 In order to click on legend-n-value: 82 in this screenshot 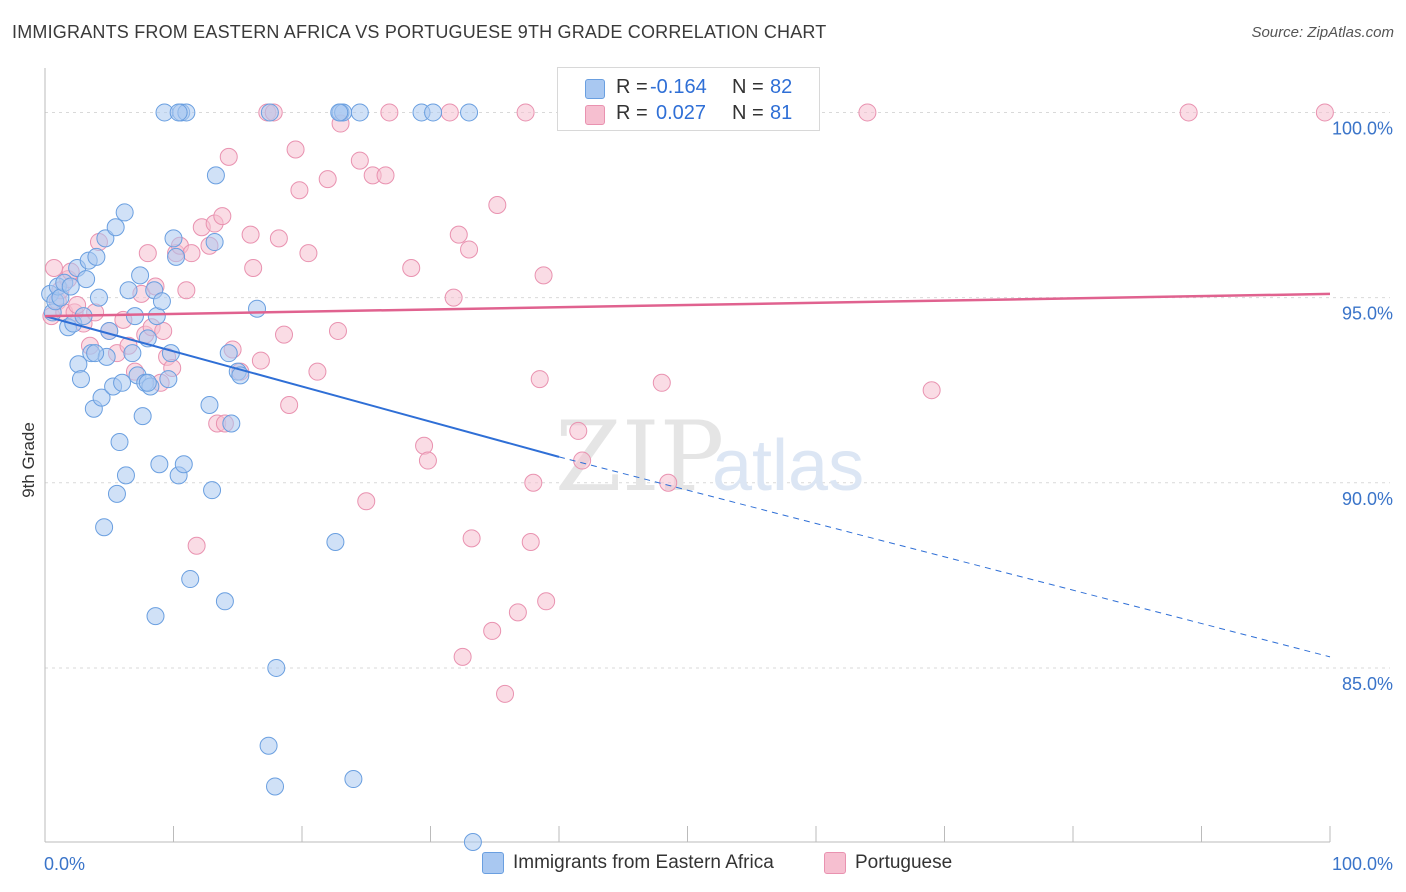, I will do `click(781, 87)`.